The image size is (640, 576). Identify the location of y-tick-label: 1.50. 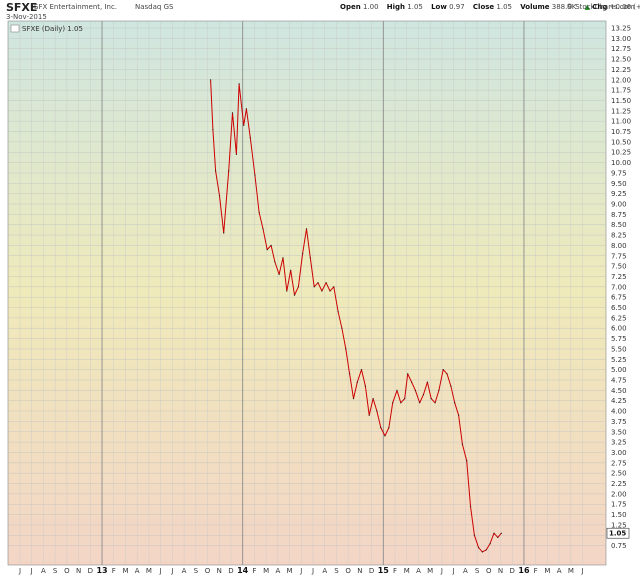
(619, 515).